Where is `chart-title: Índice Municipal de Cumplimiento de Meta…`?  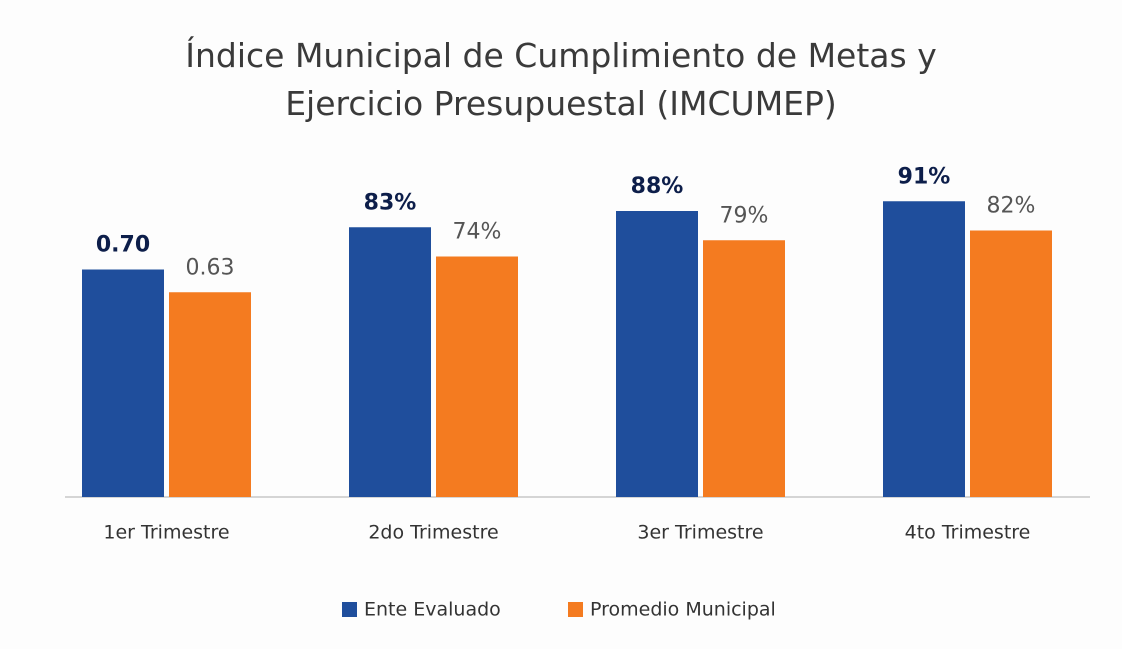
chart-title: Índice Municipal de Cumplimiento de Meta… is located at coordinates (561, 79).